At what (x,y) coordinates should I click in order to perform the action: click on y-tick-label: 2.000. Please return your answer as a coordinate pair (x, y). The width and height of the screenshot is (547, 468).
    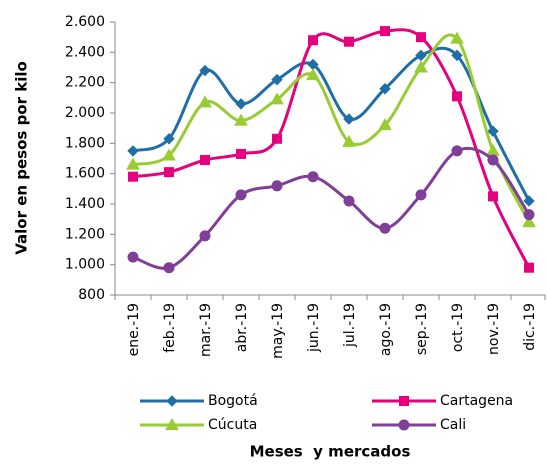
    Looking at the image, I should click on (85, 113).